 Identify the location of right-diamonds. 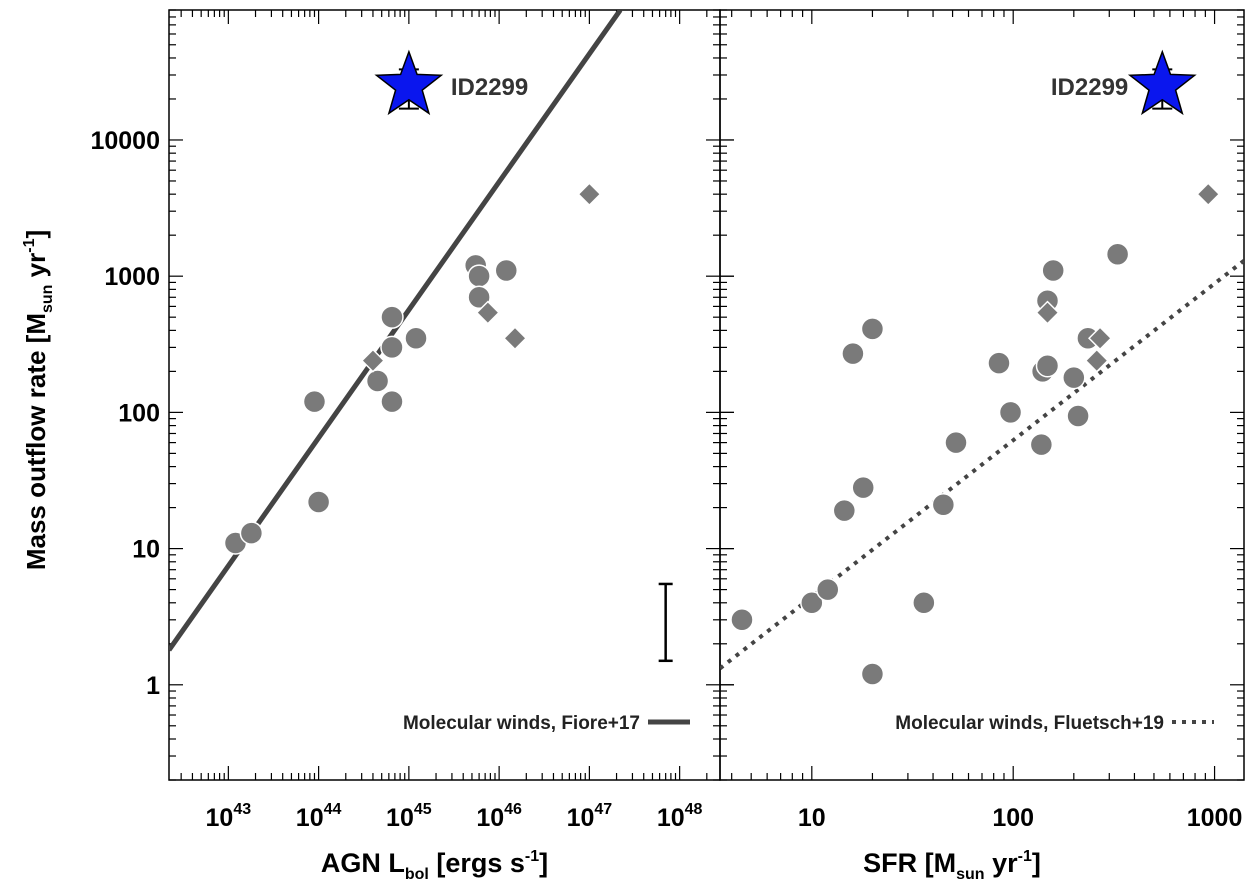
(1128, 277).